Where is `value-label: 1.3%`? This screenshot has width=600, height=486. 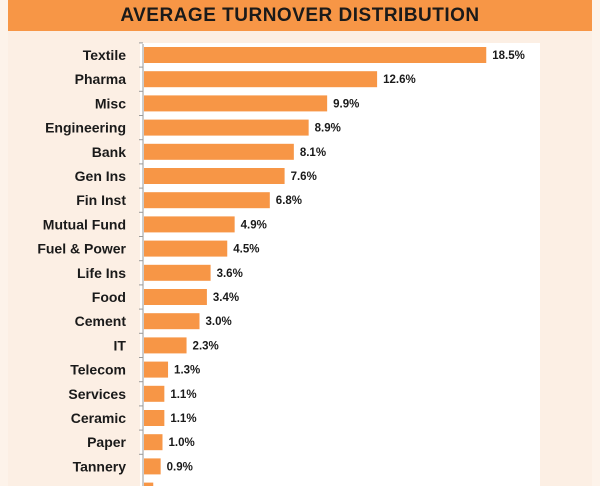 value-label: 1.3% is located at coordinates (187, 371).